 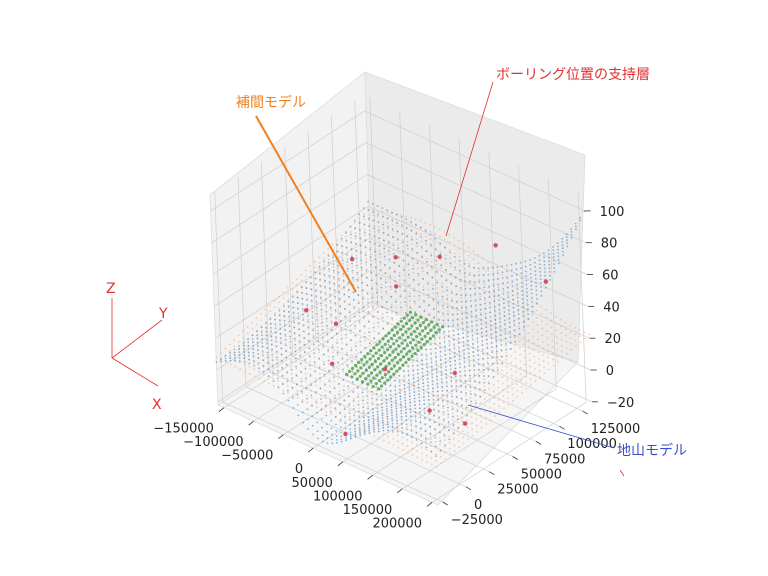 I want to click on y-tick-label: 125000, so click(x=616, y=429).